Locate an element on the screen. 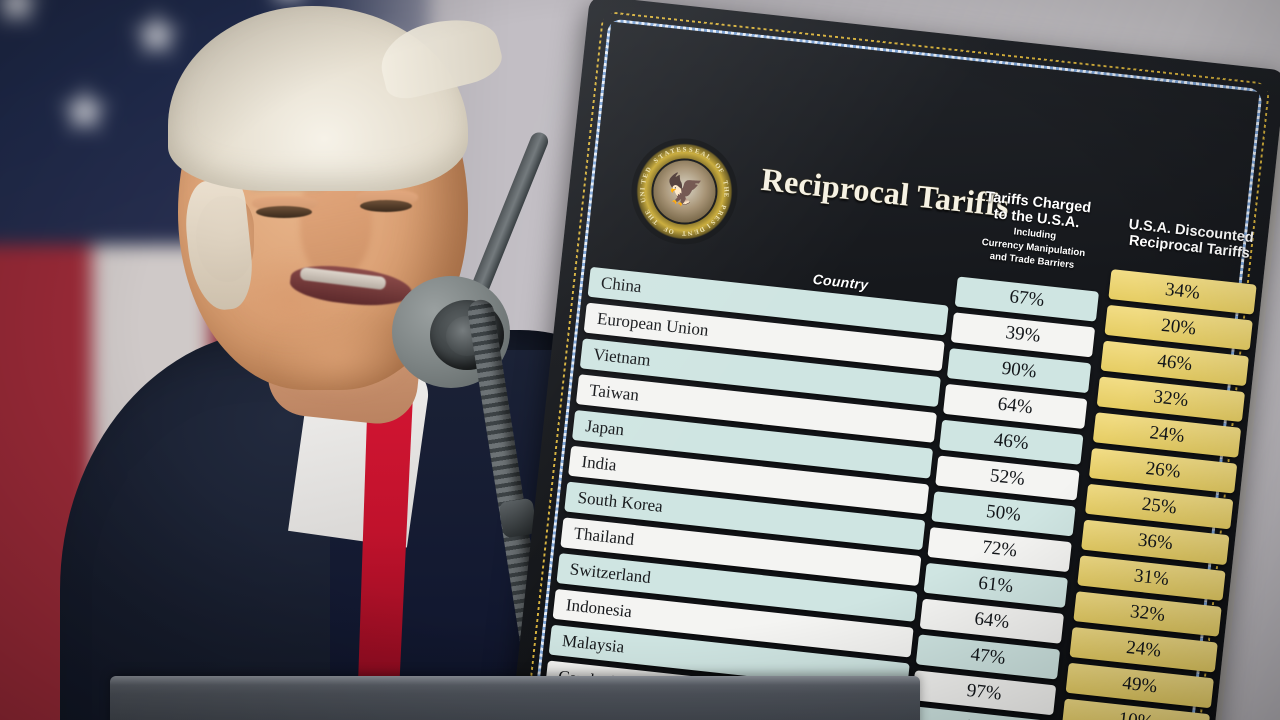 The width and height of the screenshot is (1280, 720). chin is located at coordinates (338, 357).